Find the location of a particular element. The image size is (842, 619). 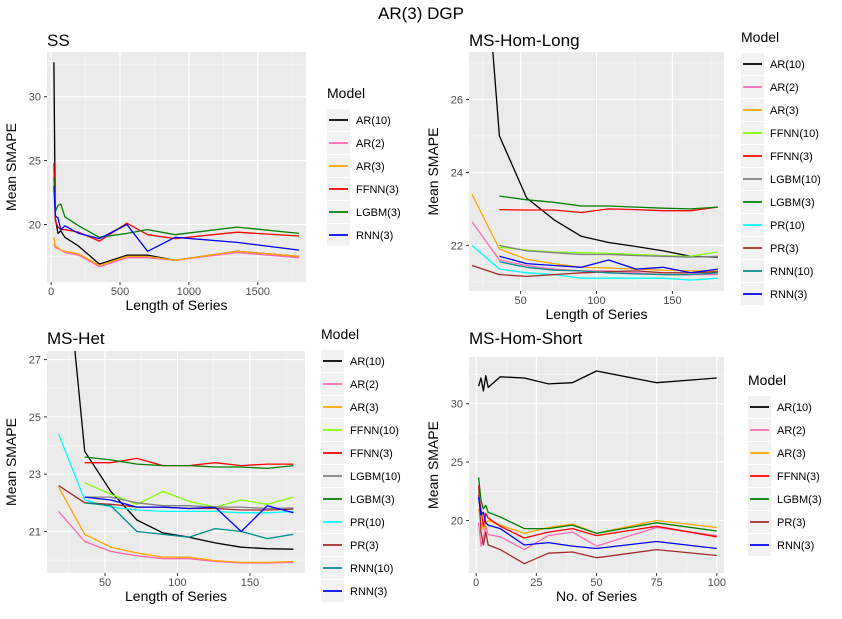

x-tick-label: 25 is located at coordinates (536, 583).